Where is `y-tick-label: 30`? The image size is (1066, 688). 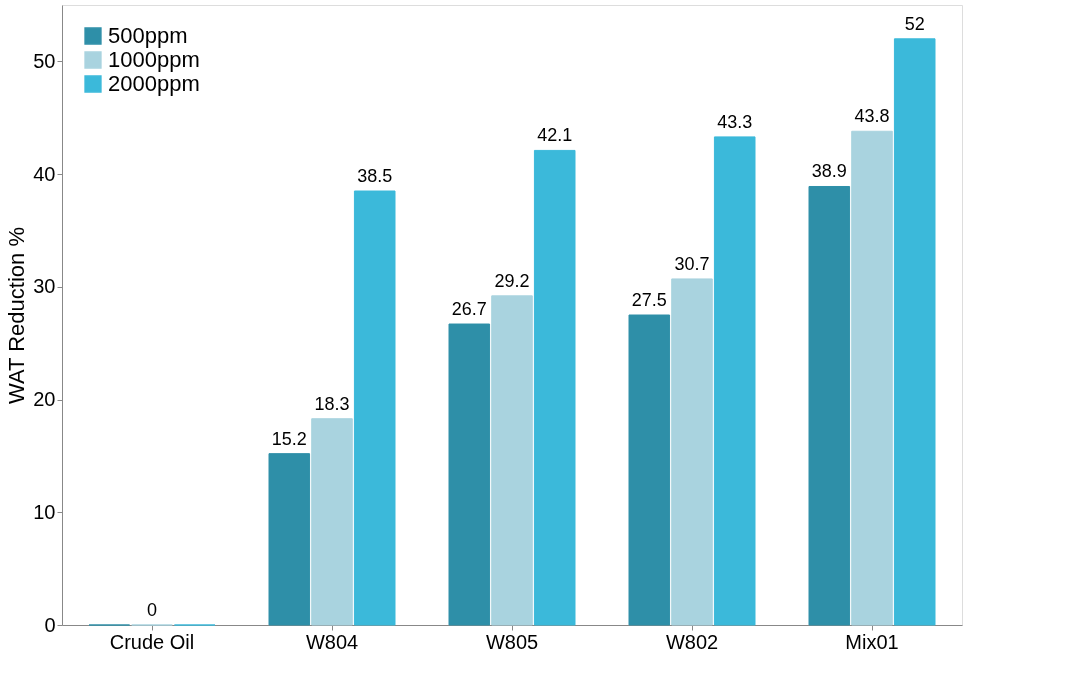 y-tick-label: 30 is located at coordinates (44, 286).